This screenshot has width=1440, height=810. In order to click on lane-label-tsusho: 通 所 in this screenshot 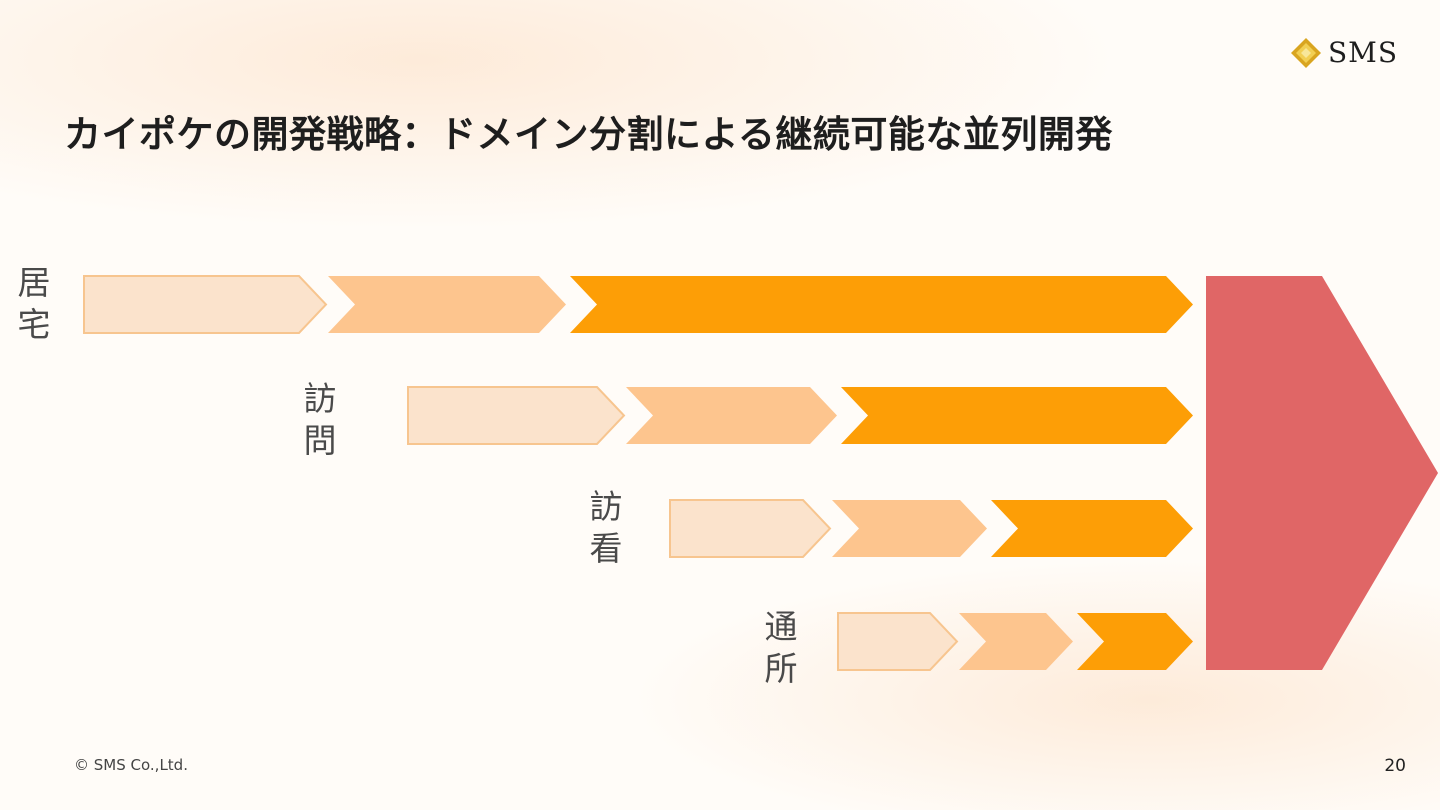, I will do `click(781, 647)`.